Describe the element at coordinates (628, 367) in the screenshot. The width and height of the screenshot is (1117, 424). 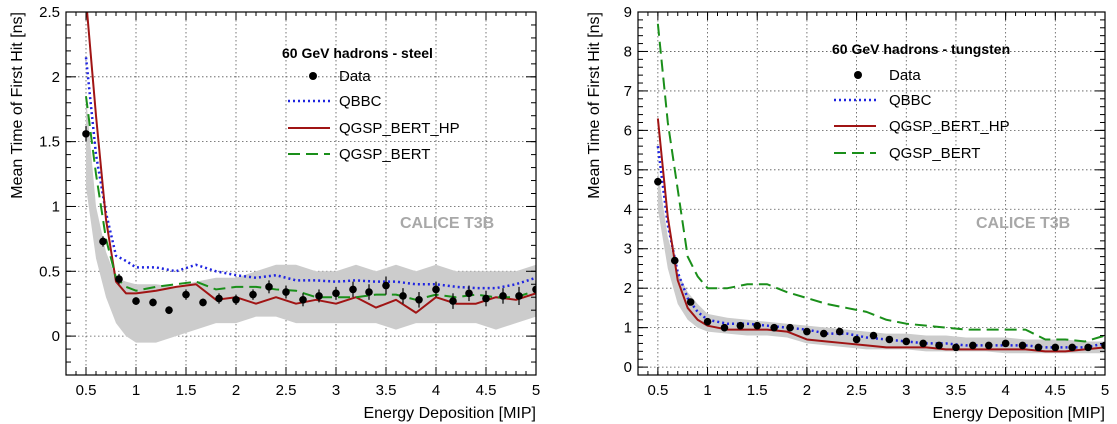
I see `y-tick-label: 0` at that location.